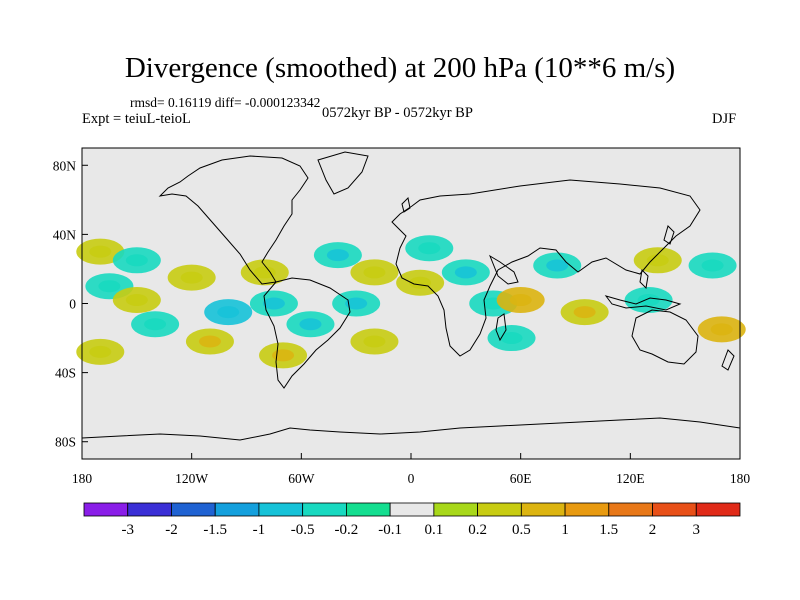 This screenshot has height=600, width=800. Describe the element at coordinates (501, 327) in the screenshot. I see `coastline-madagascar` at that location.